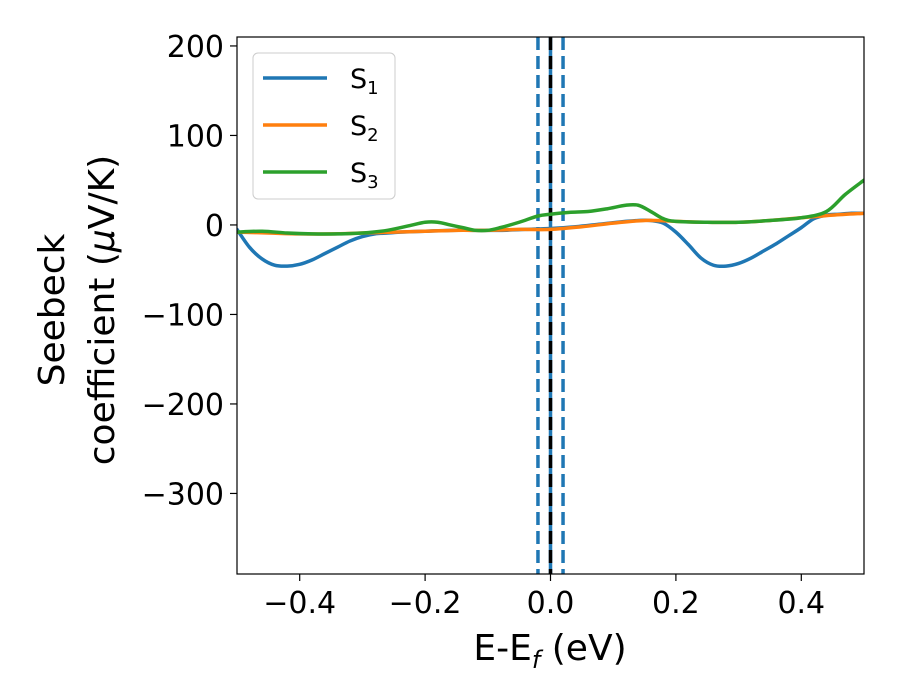 The width and height of the screenshot is (900, 700). What do you see at coordinates (214, 226) in the screenshot?
I see `y-tick-label: 0` at bounding box center [214, 226].